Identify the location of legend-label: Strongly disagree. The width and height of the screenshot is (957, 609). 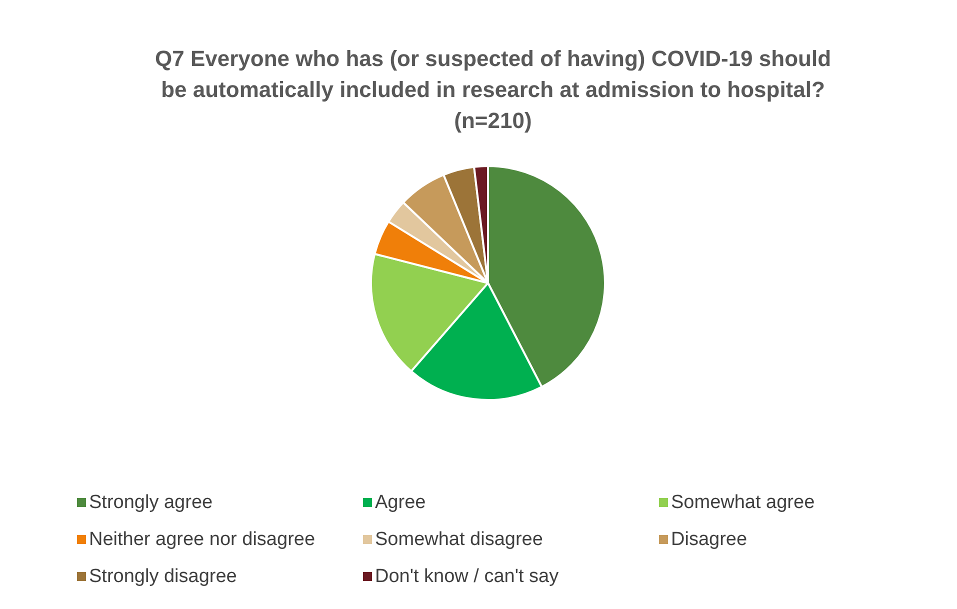
(163, 576).